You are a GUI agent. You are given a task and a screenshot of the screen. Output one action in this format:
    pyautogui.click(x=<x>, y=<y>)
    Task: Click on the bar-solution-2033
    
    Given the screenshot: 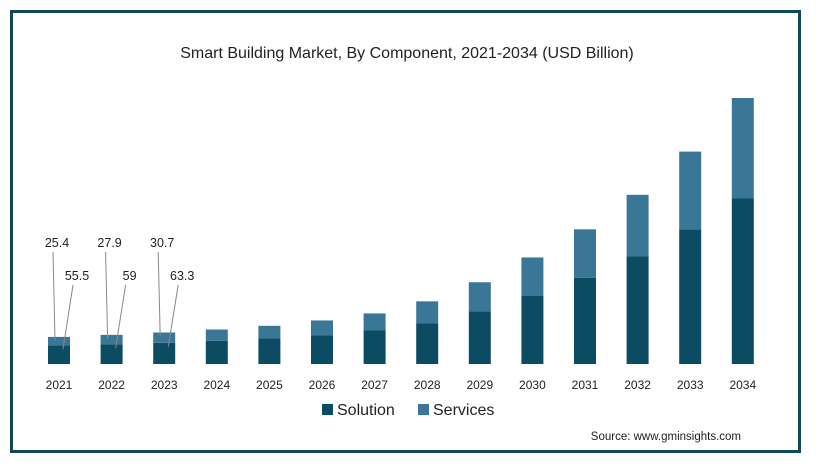 What is the action you would take?
    pyautogui.click(x=690, y=296)
    